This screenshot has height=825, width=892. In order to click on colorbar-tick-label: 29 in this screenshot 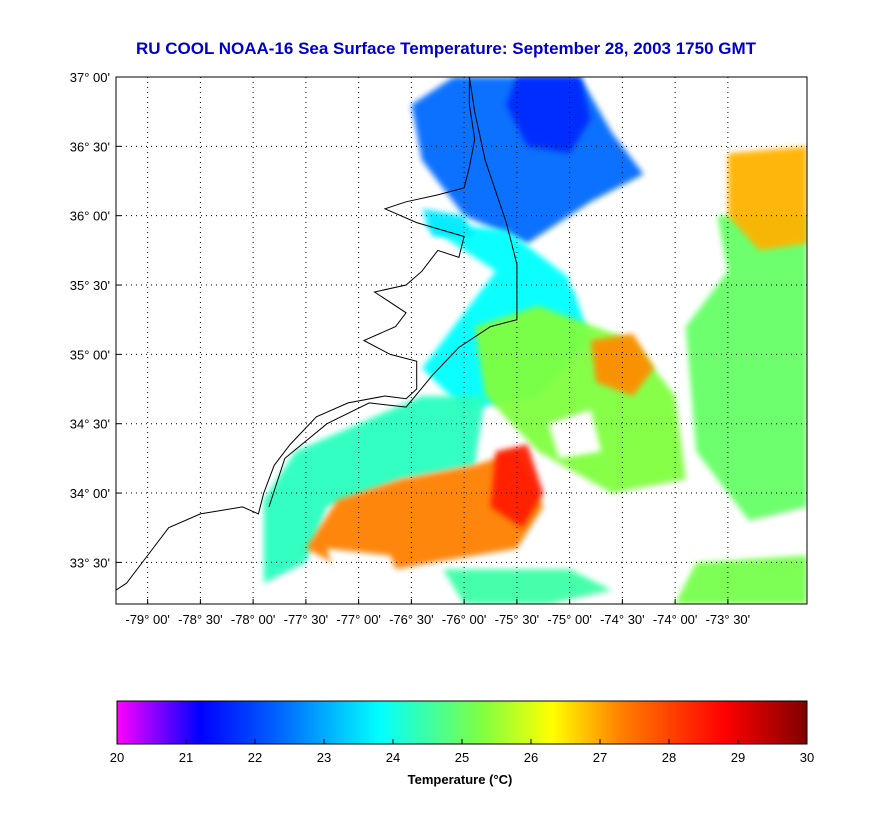, I will do `click(738, 757)`.